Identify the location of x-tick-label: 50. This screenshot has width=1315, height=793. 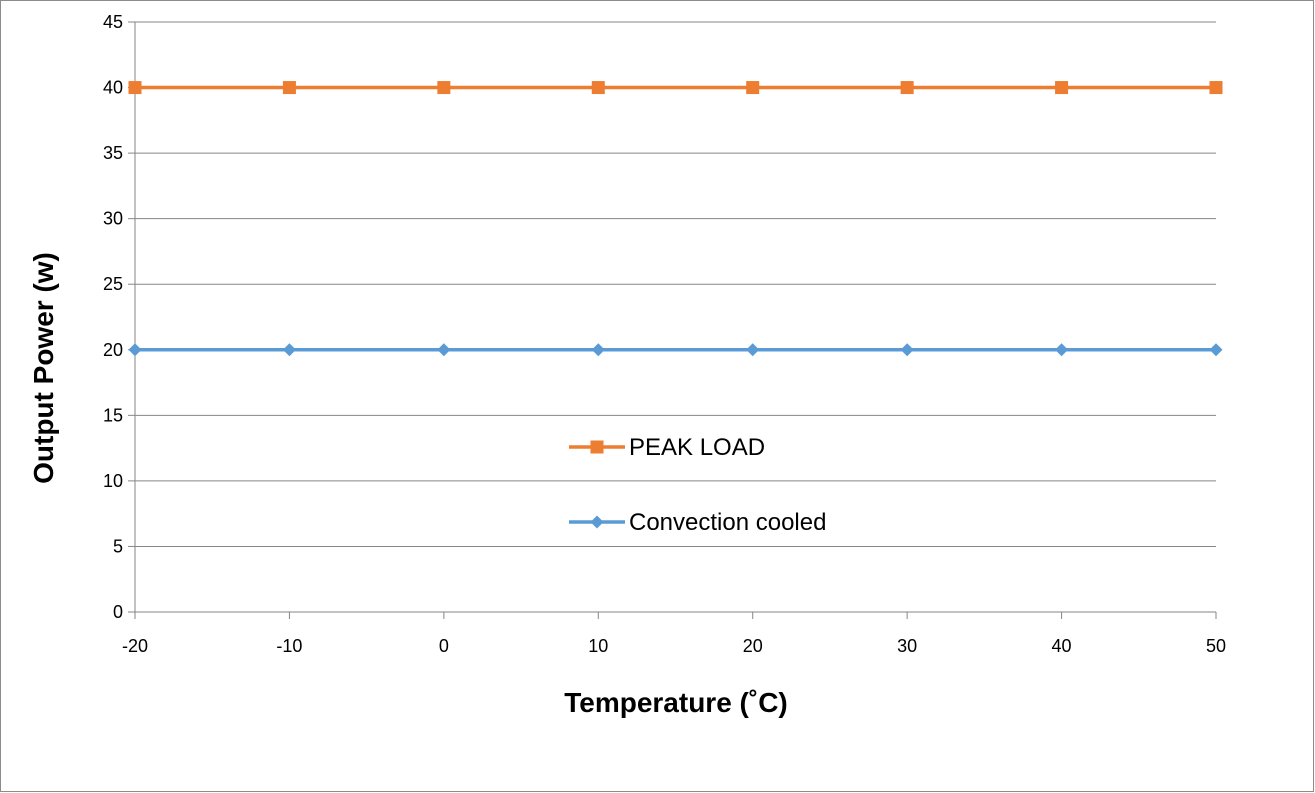
(1216, 646).